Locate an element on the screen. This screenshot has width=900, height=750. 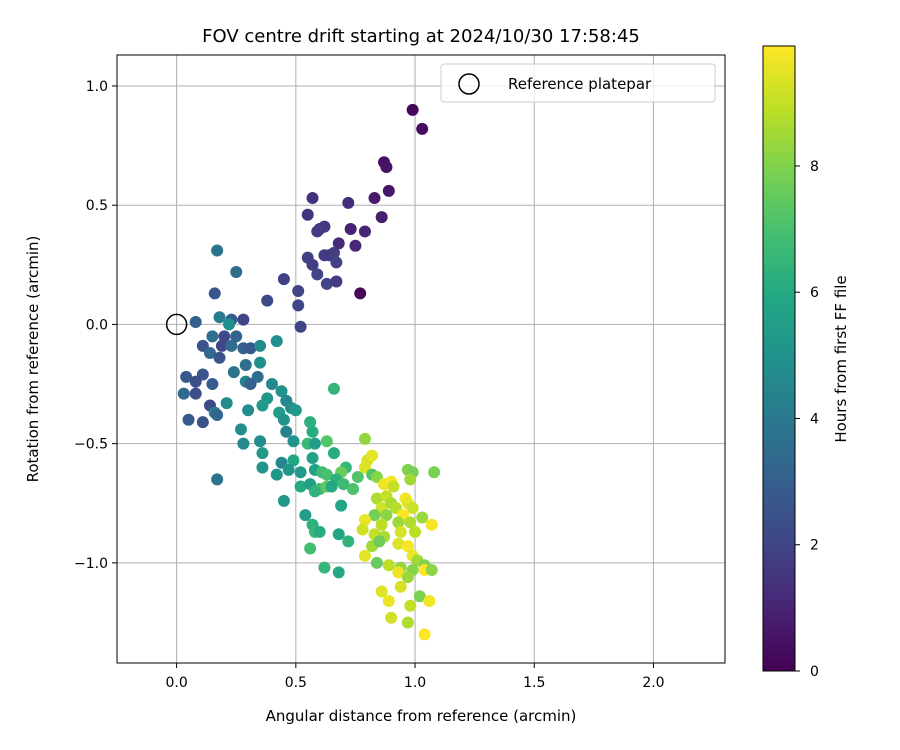
legend: Reference platepar is located at coordinates (578, 83).